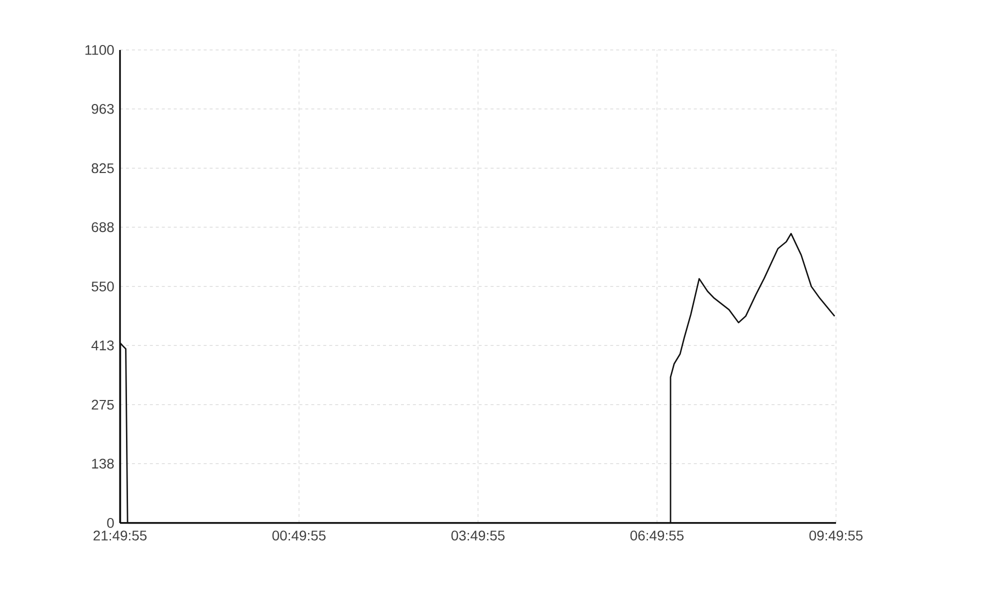 The height and width of the screenshot is (608, 996). Describe the element at coordinates (99, 50) in the screenshot. I see `y-tick-label: 1100` at that location.